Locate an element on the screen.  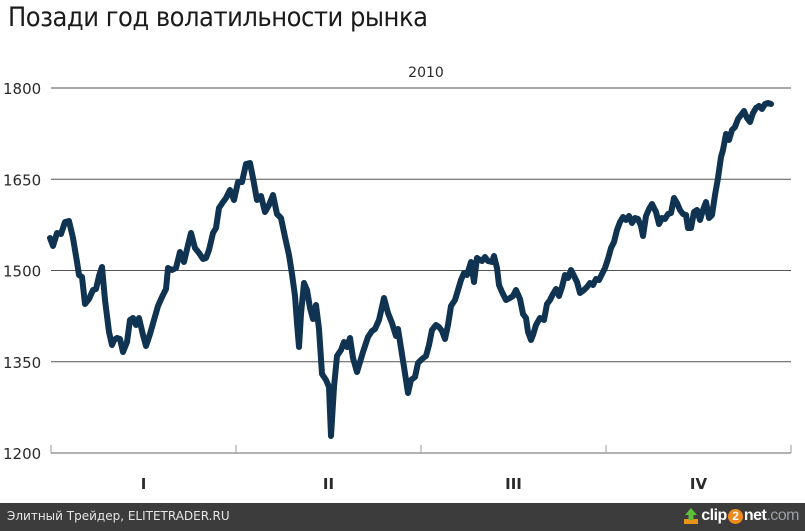
quarter-label: III is located at coordinates (513, 484).